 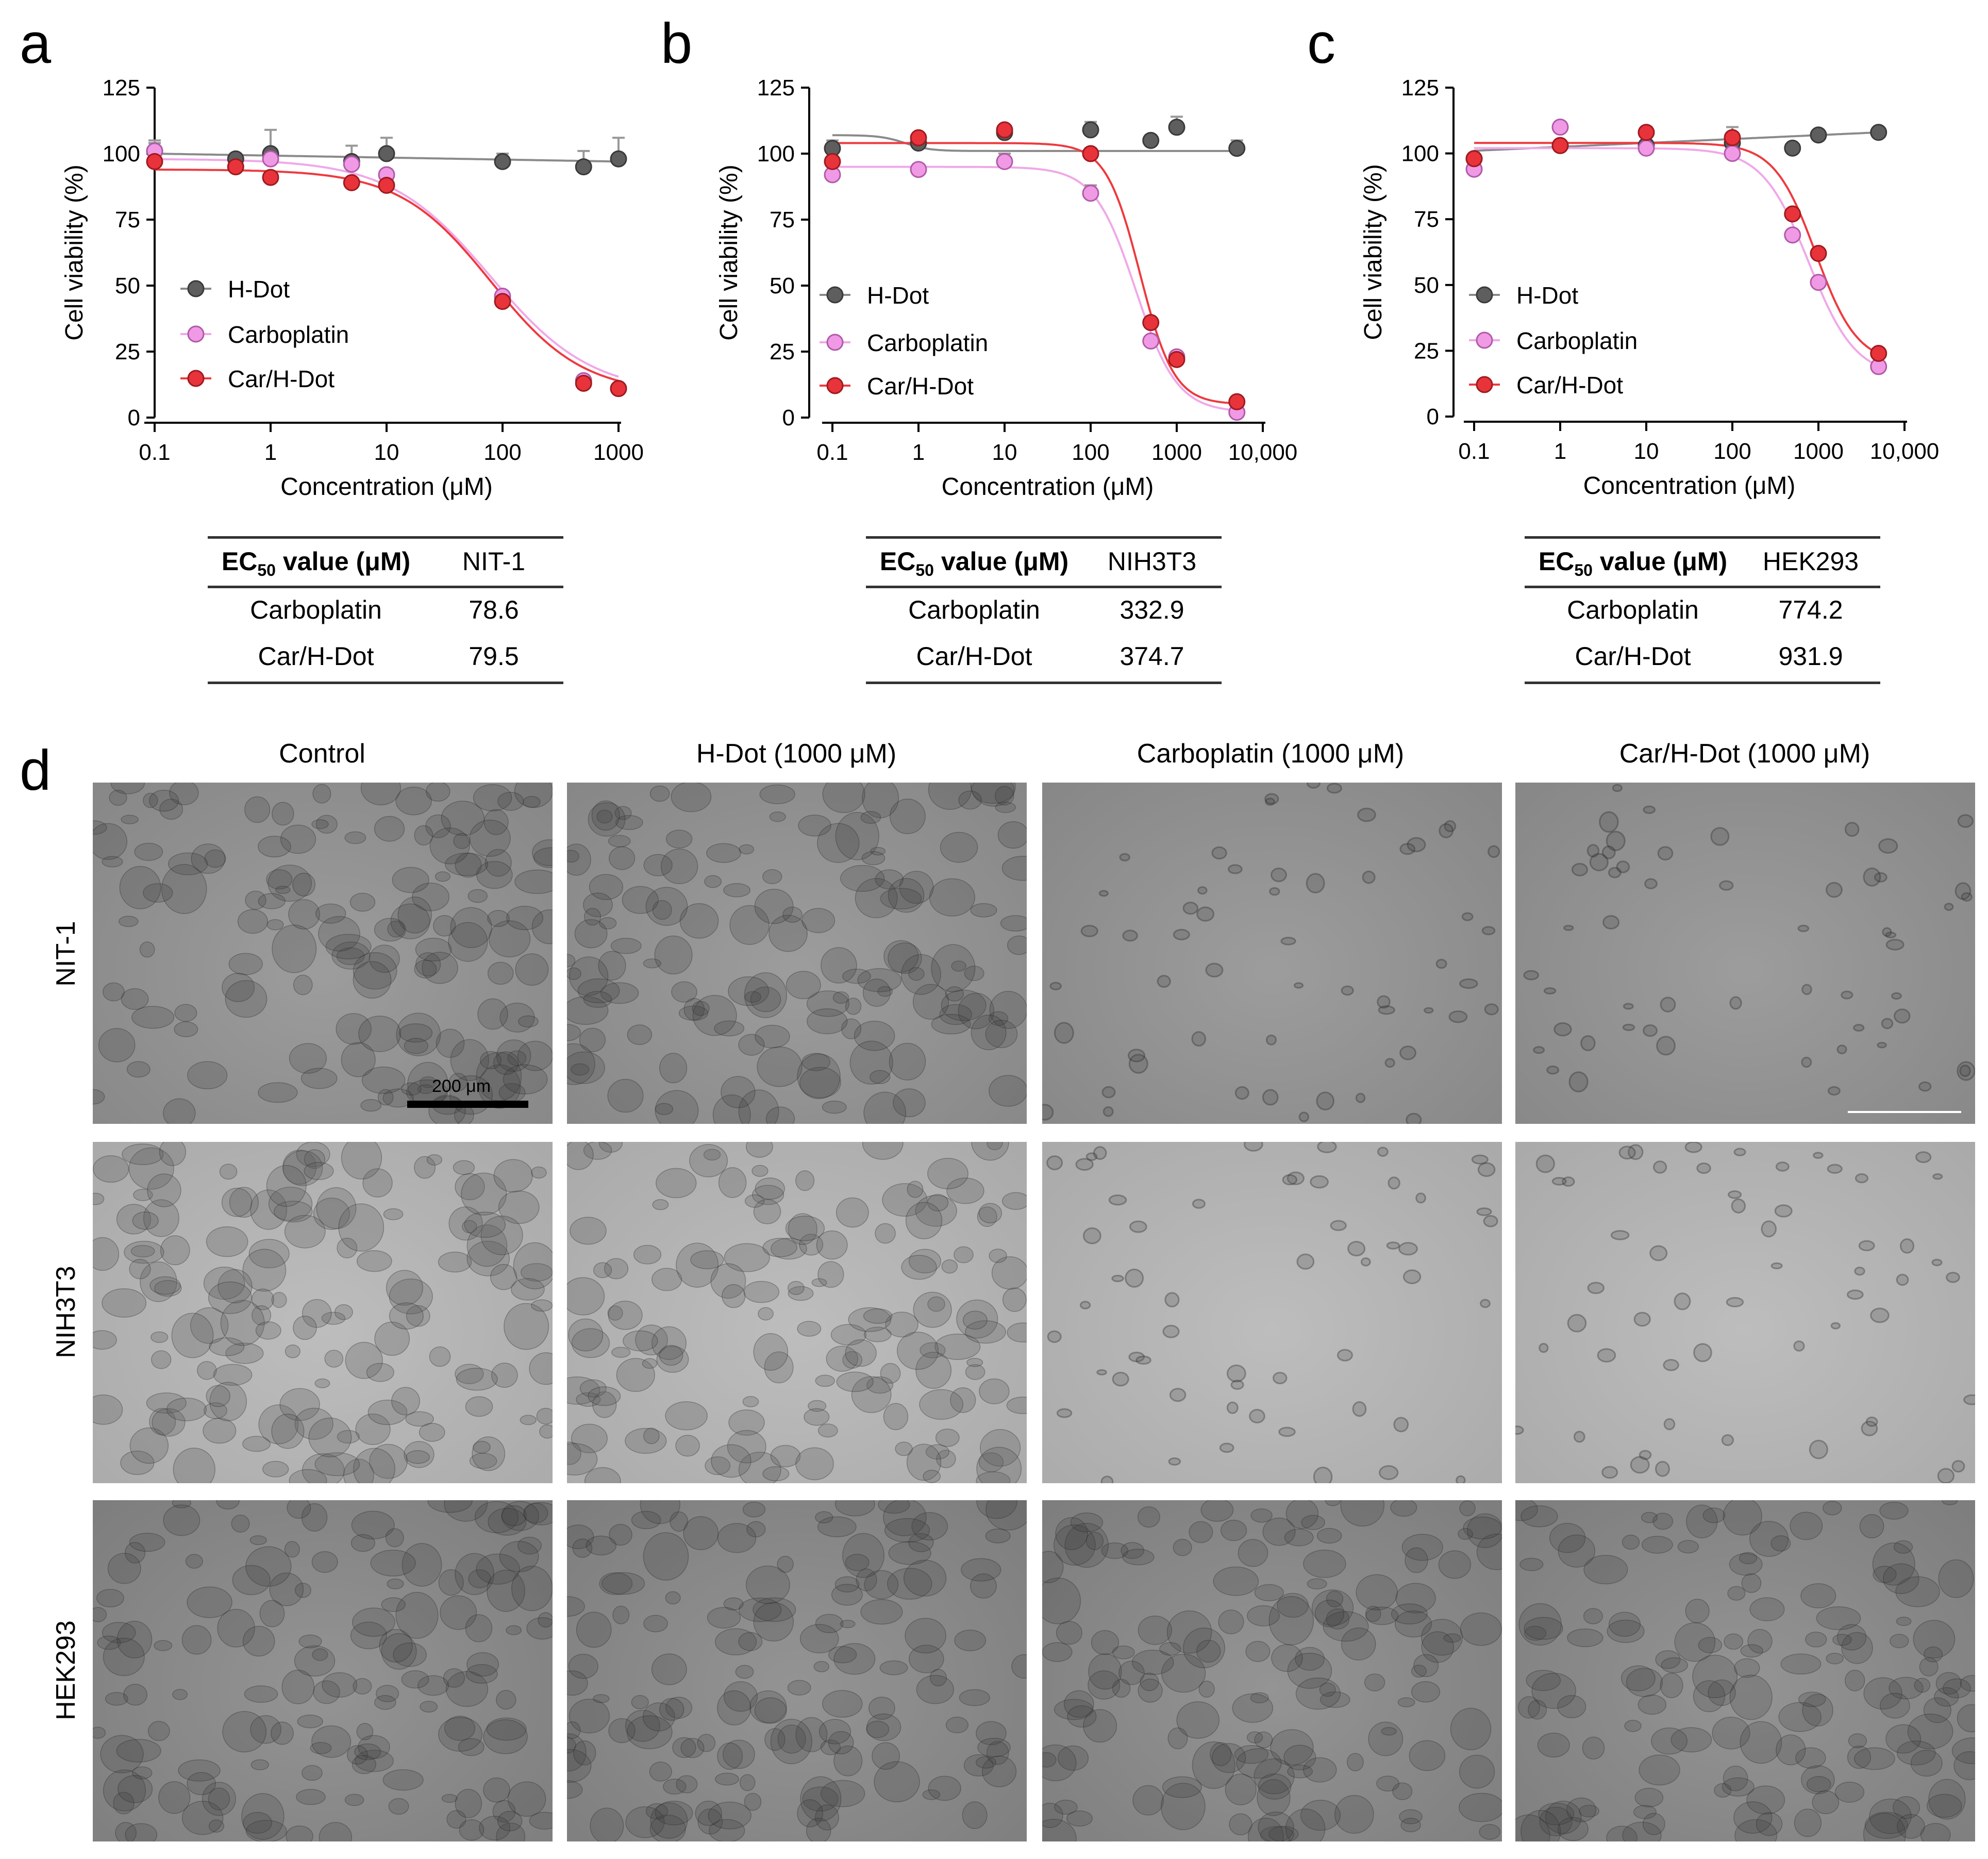 What do you see at coordinates (974, 656) in the screenshot?
I see `table-row-name: Car/H-Dot` at bounding box center [974, 656].